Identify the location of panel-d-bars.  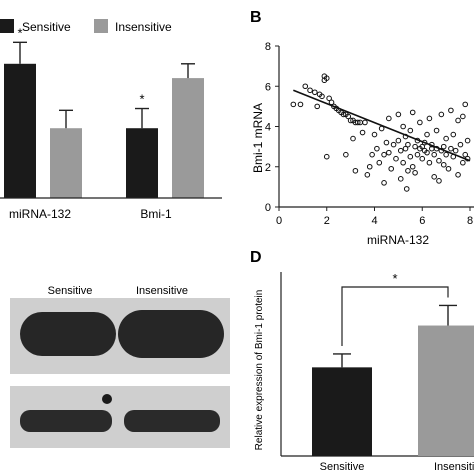
(393, 380).